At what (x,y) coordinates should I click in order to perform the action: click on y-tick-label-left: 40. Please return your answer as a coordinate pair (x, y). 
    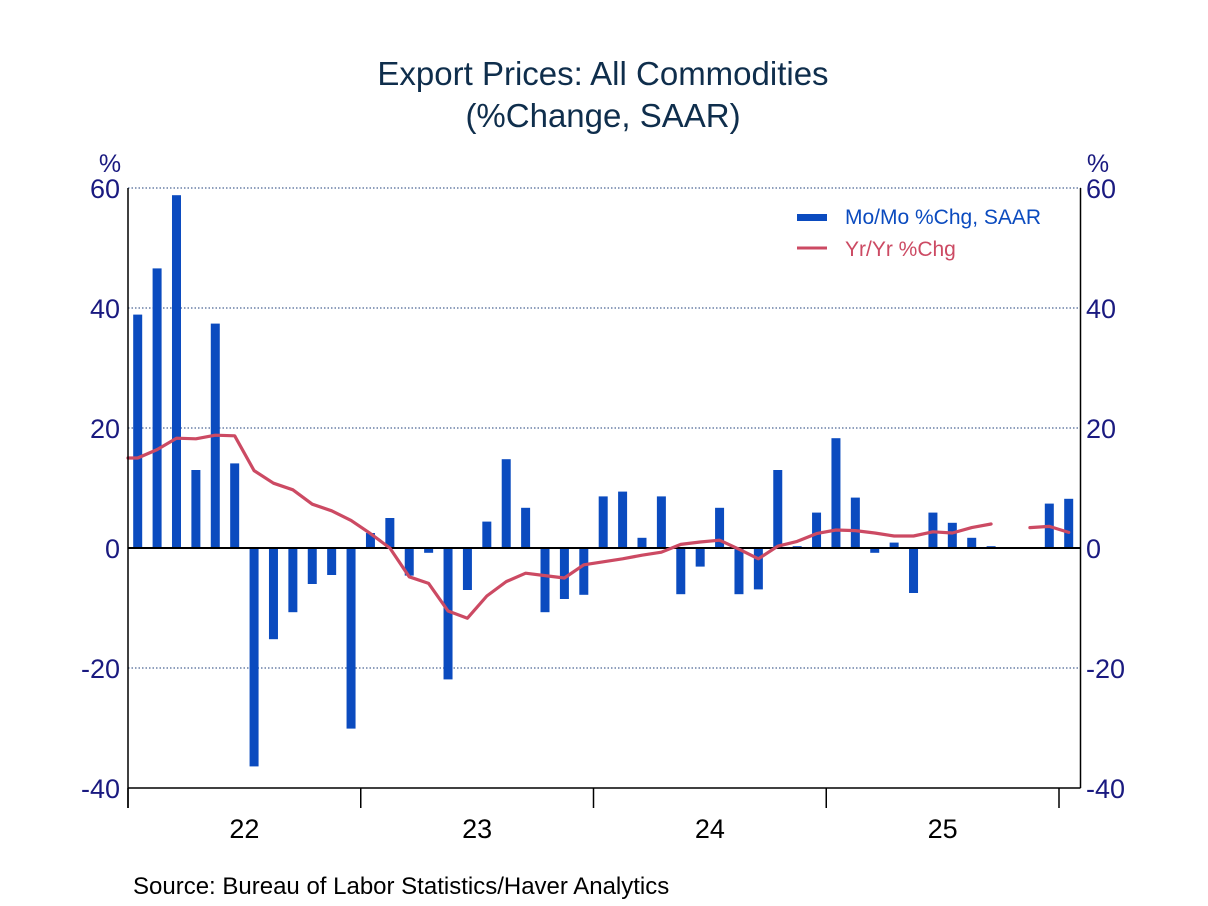
    Looking at the image, I should click on (105, 309).